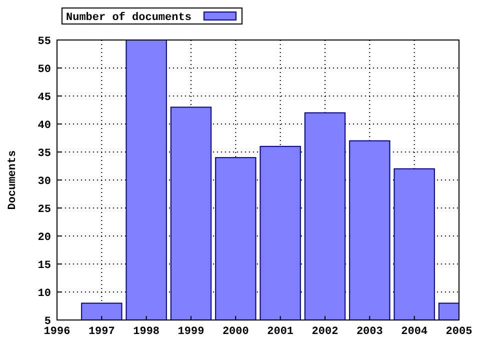  I want to click on y-tick-label: 45, so click(45, 98).